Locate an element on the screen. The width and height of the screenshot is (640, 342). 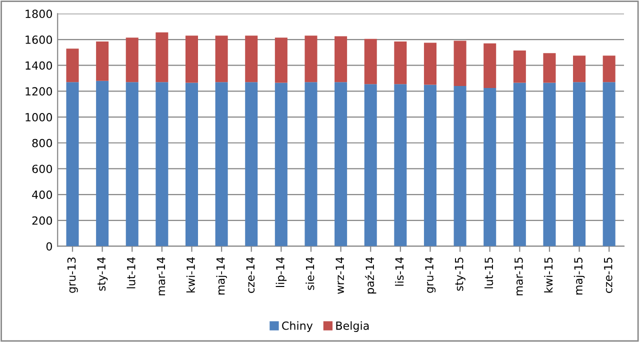
x-tick-label: sty-15 is located at coordinates (460, 274).